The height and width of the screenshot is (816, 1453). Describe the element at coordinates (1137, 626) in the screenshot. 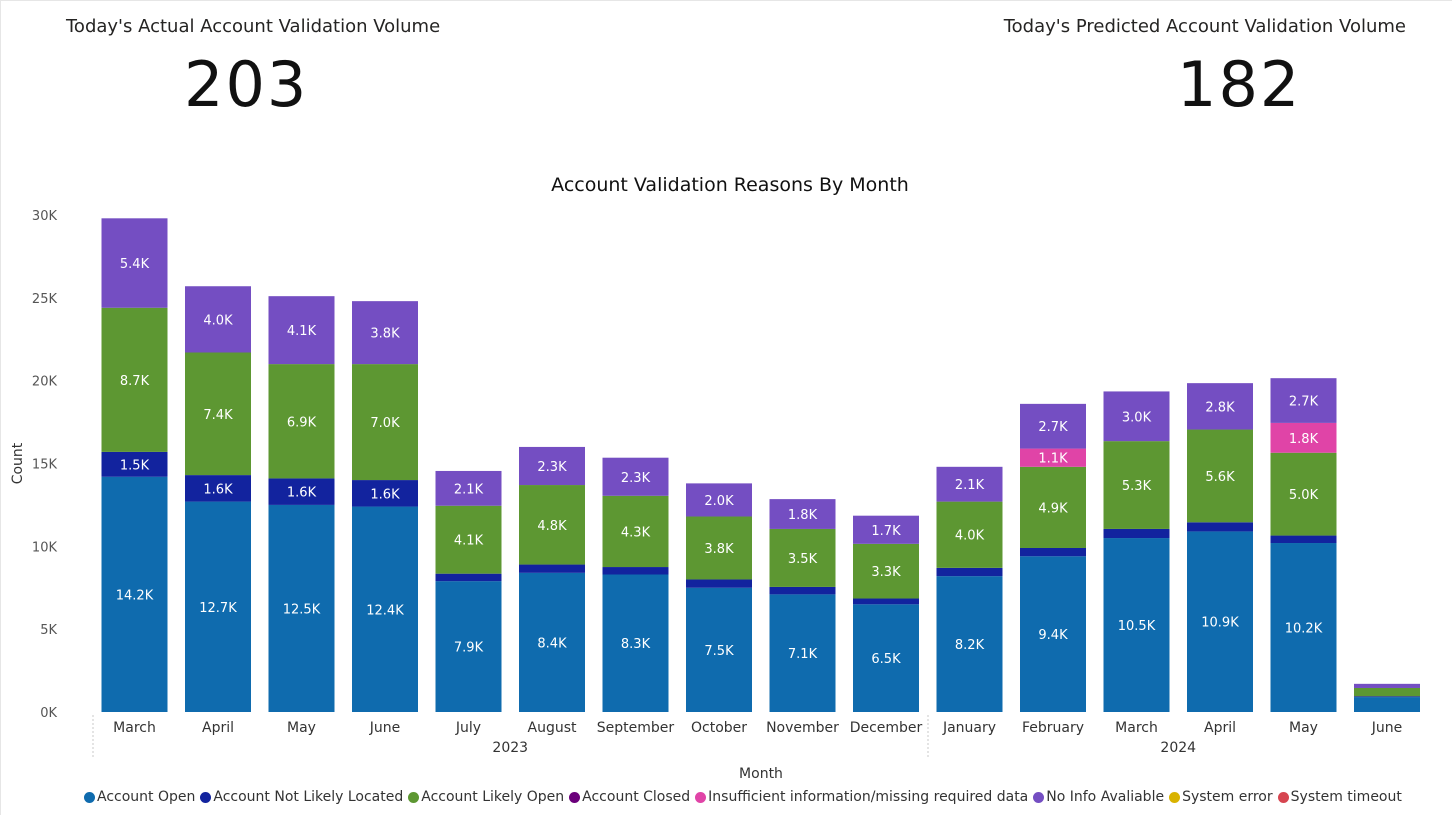

I see `data-label: 10.5K` at that location.